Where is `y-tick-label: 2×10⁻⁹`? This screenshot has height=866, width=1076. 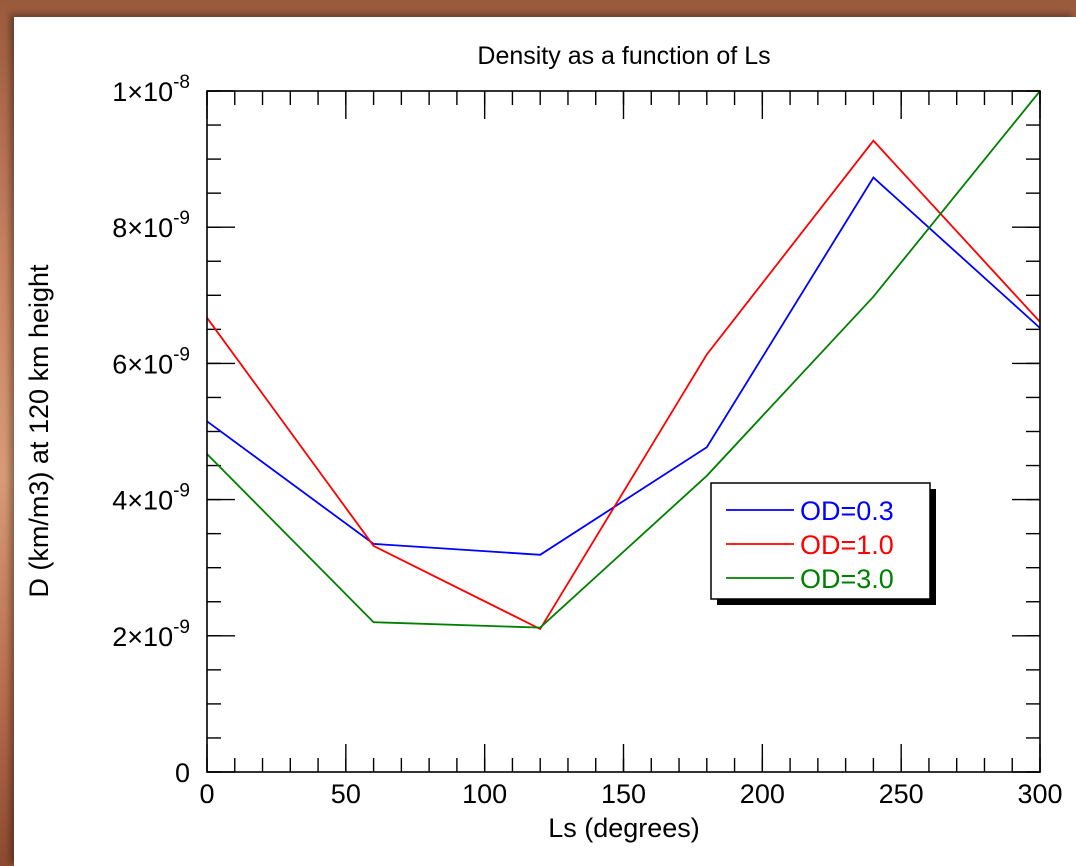
y-tick-label: 2×10⁻⁹ is located at coordinates (151, 634).